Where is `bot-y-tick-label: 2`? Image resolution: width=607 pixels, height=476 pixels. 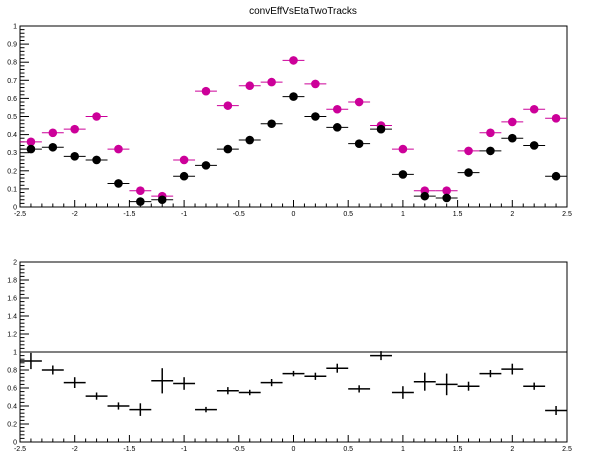
bot-y-tick-label: 2 is located at coordinates (15, 263).